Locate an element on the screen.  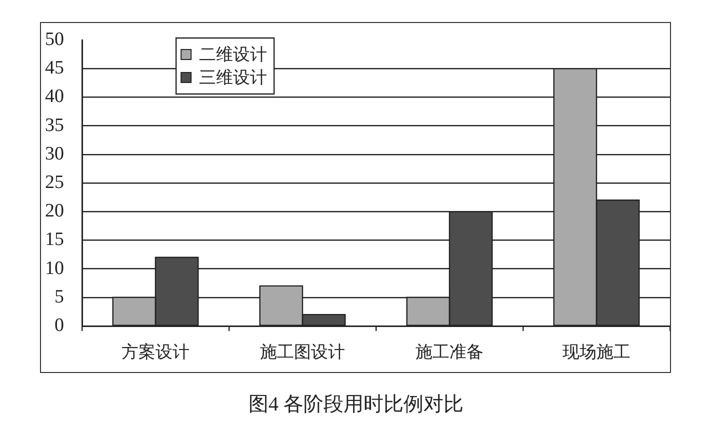
x-tick-label: 施工图设计 is located at coordinates (302, 352).